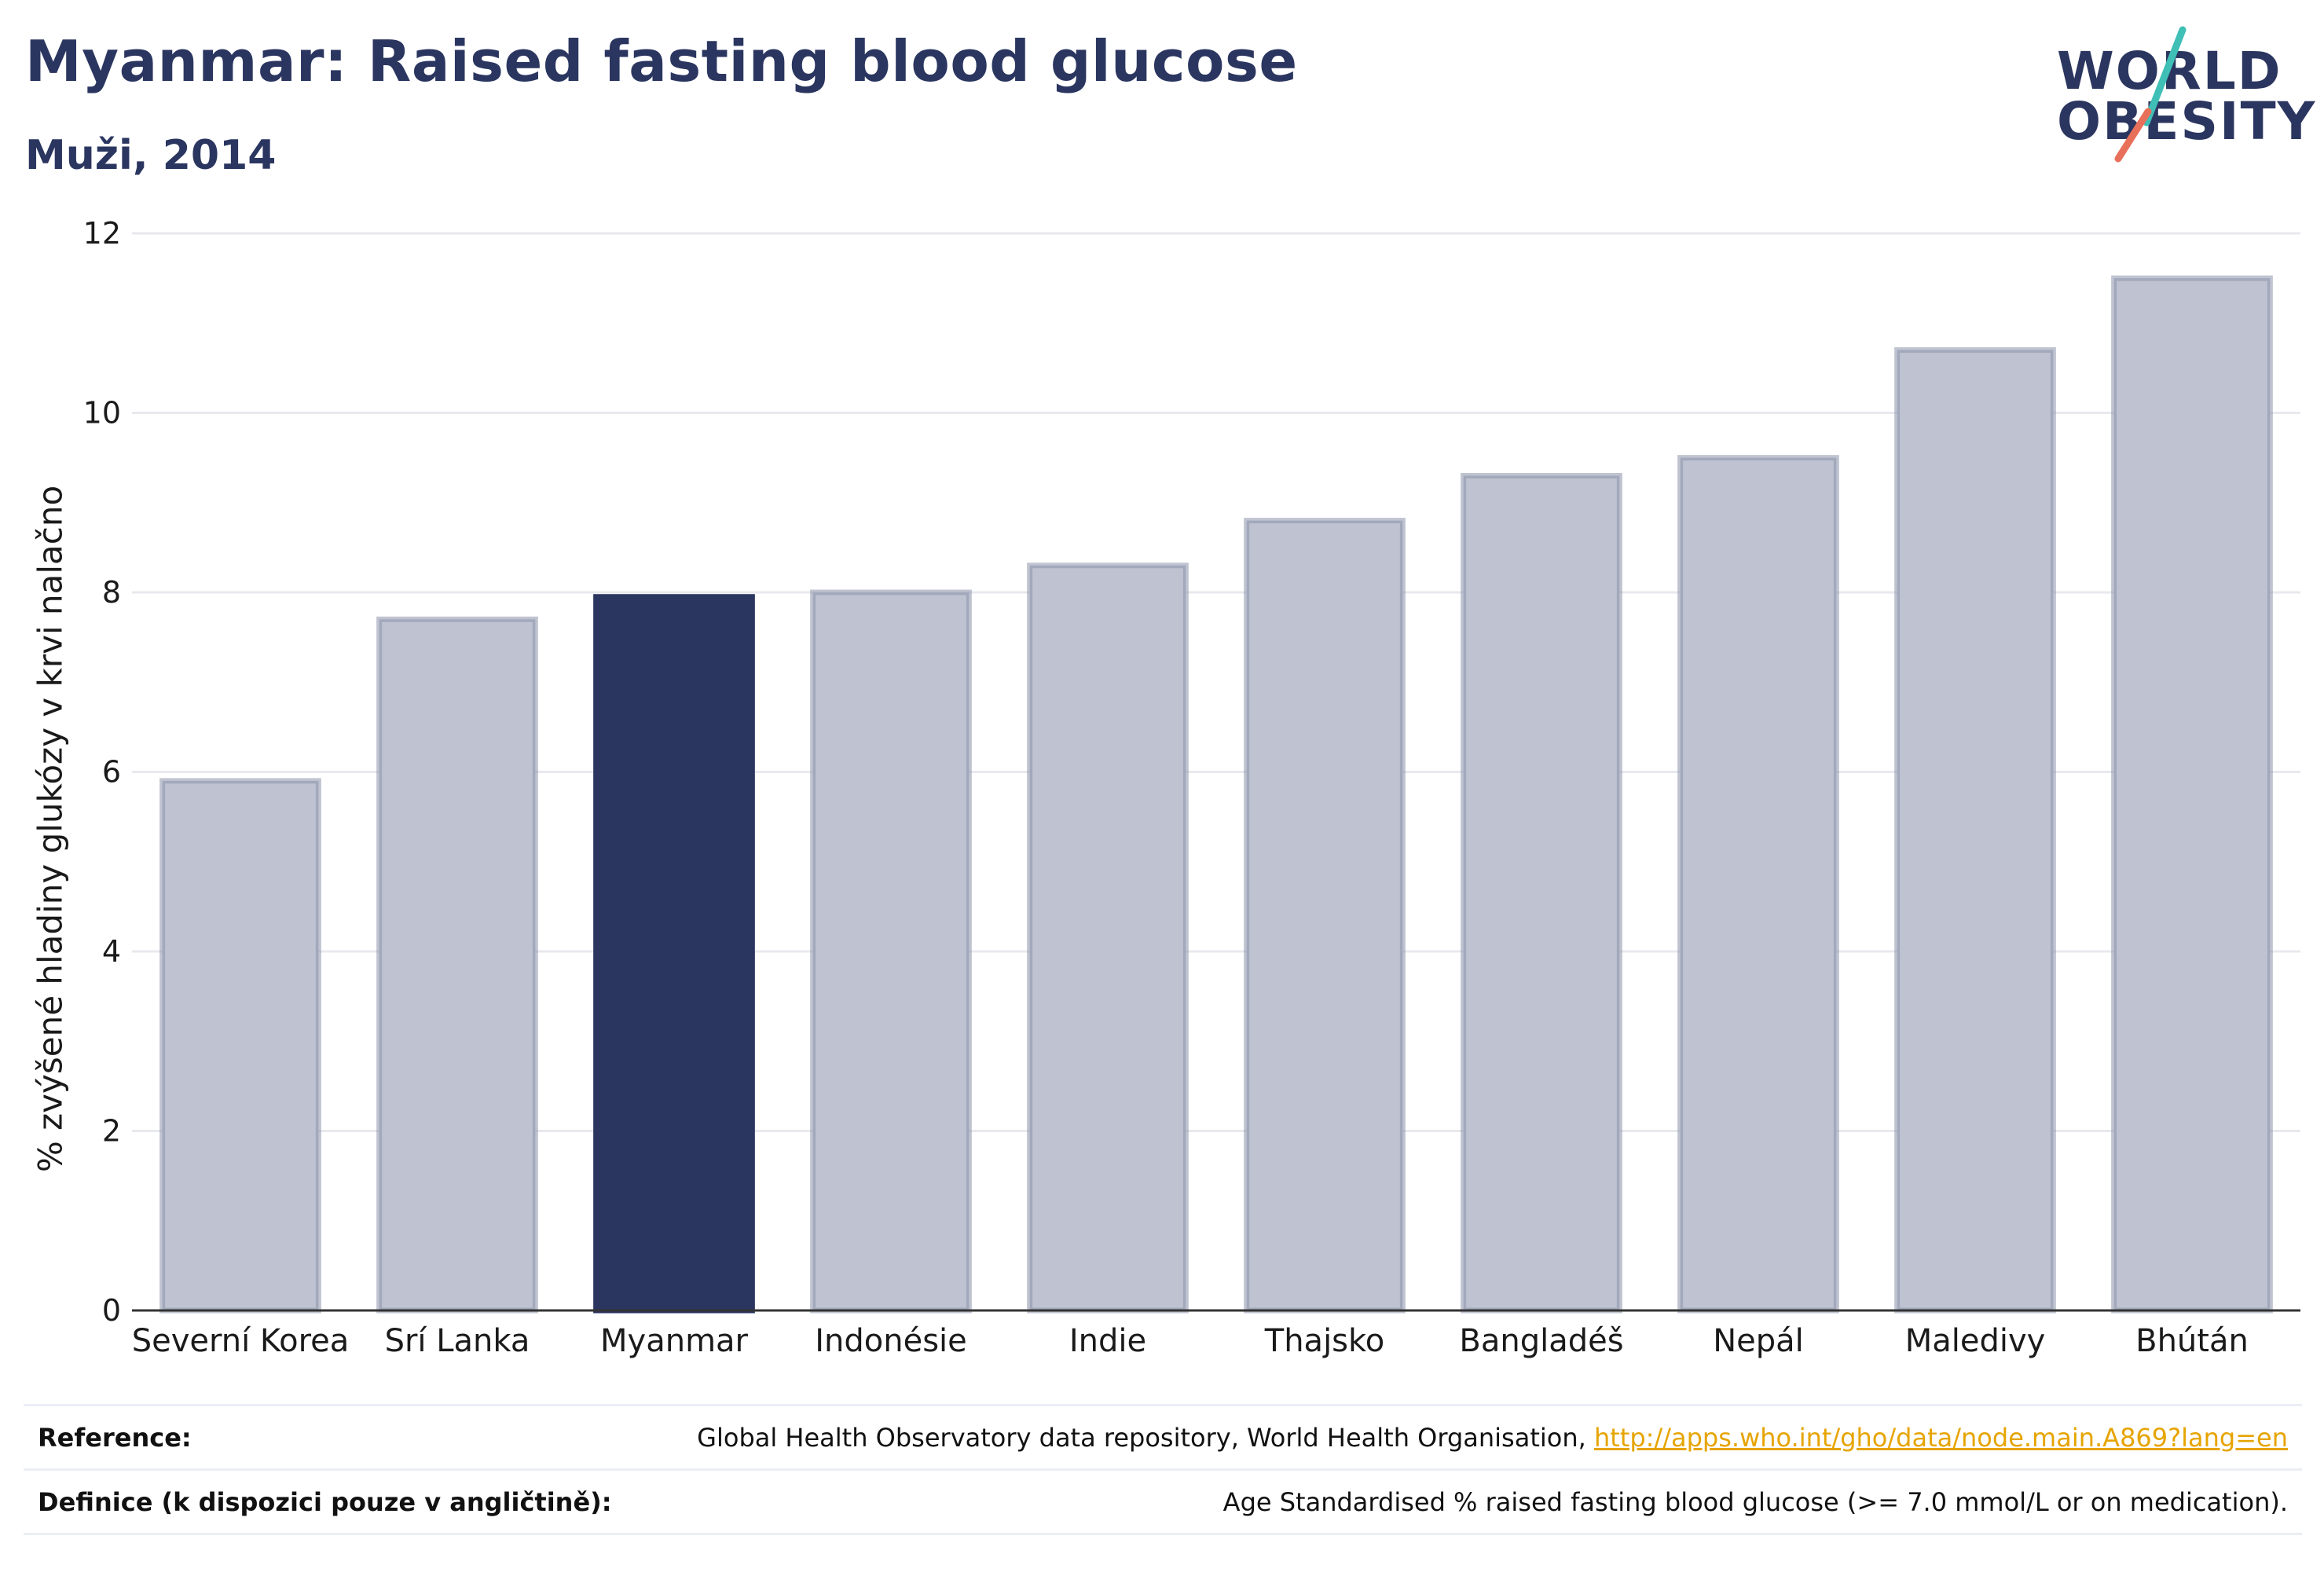  I want to click on y-tick-label: 10, so click(102, 413).